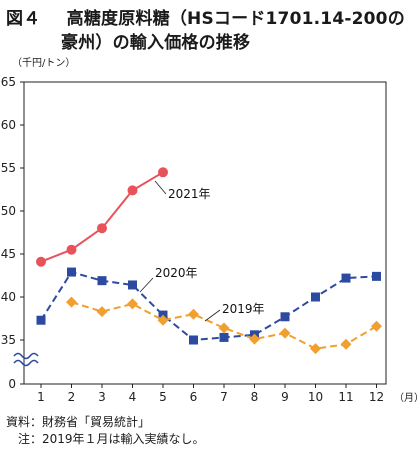 The width and height of the screenshot is (420, 449). Describe the element at coordinates (176, 273) in the screenshot. I see `series-label: 2020年` at that location.